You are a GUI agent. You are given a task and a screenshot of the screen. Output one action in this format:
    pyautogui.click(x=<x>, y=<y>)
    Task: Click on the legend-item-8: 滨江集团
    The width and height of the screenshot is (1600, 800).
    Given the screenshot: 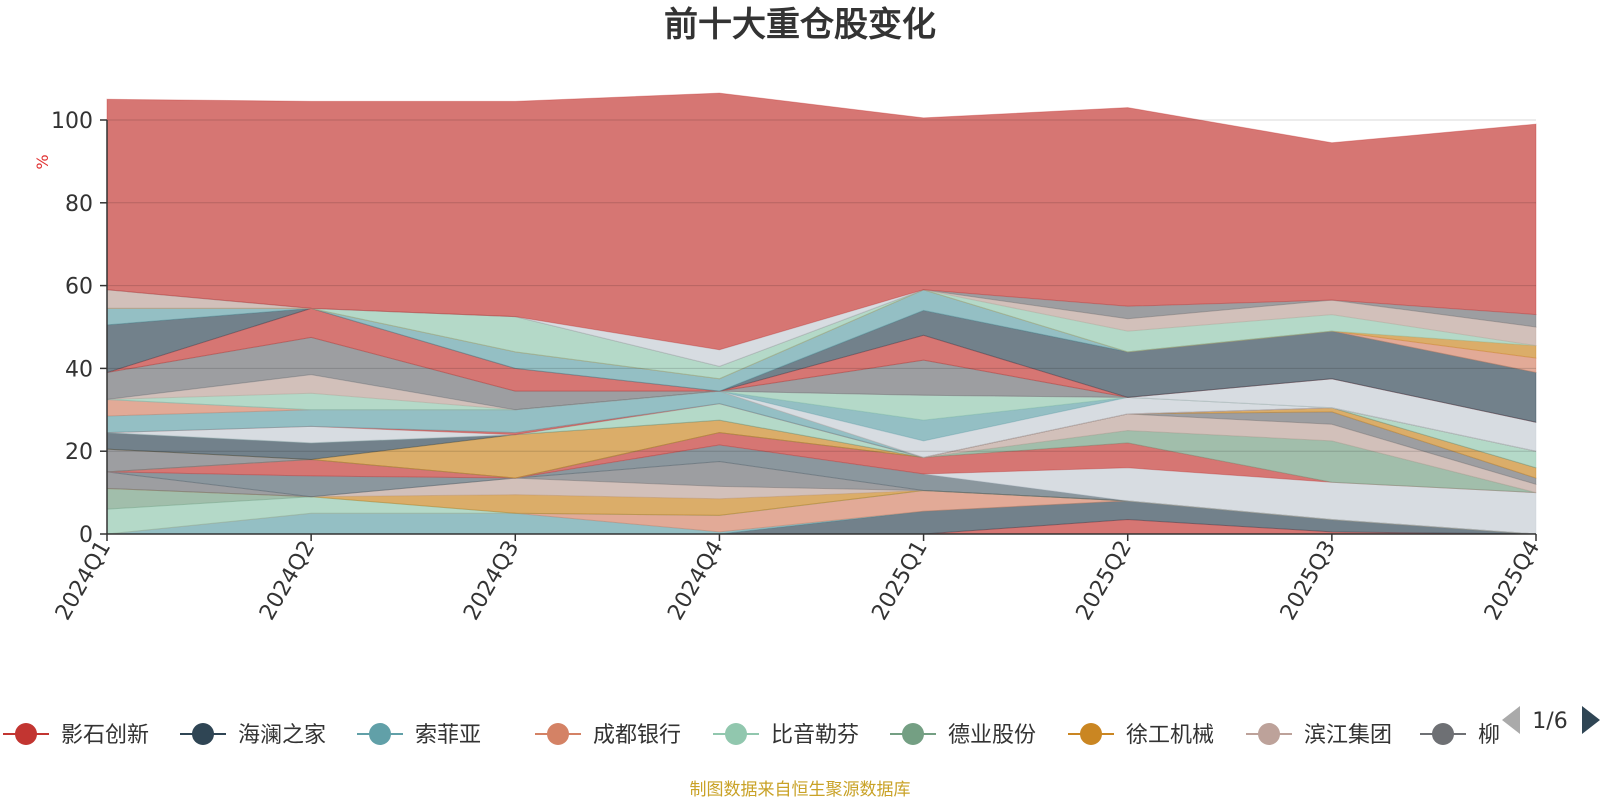 What is the action you would take?
    pyautogui.click(x=1319, y=735)
    